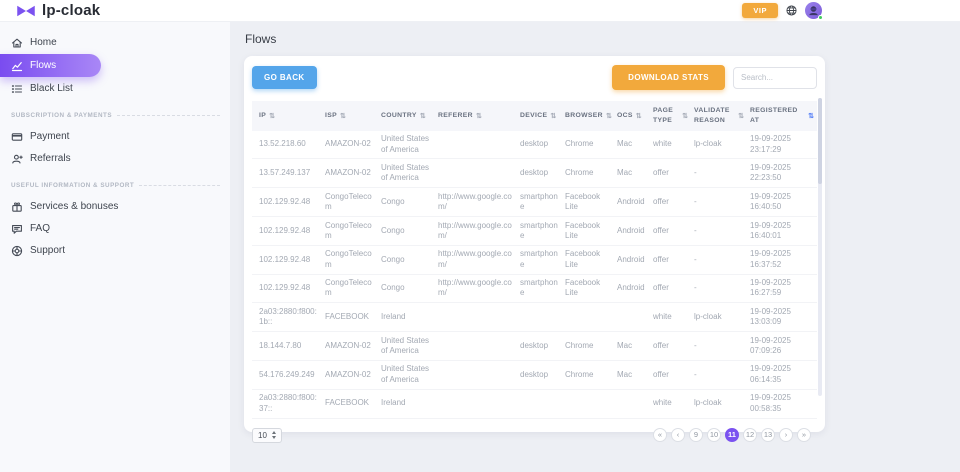  Describe the element at coordinates (539, 346) in the screenshot. I see `table-cell: desktop` at that location.